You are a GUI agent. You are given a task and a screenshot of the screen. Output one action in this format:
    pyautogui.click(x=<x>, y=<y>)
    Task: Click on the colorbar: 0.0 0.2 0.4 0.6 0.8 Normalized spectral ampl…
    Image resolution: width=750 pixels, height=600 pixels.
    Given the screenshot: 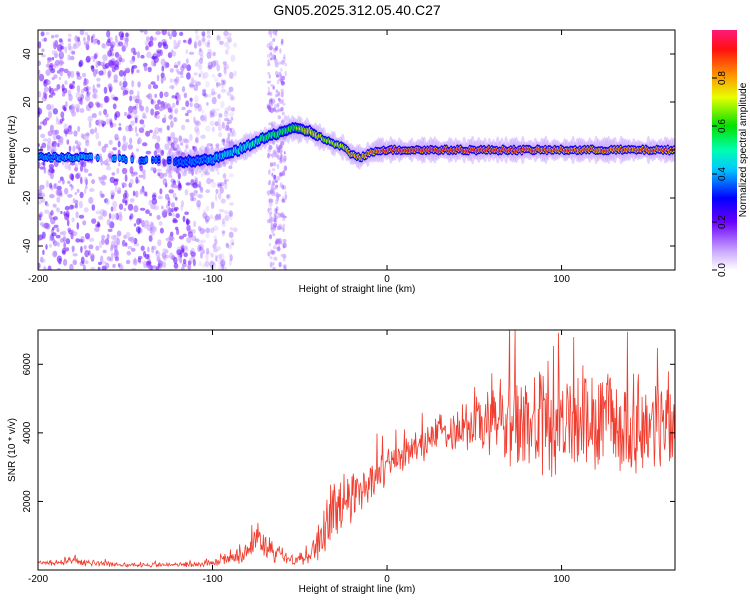 What is the action you would take?
    pyautogui.click(x=730, y=153)
    